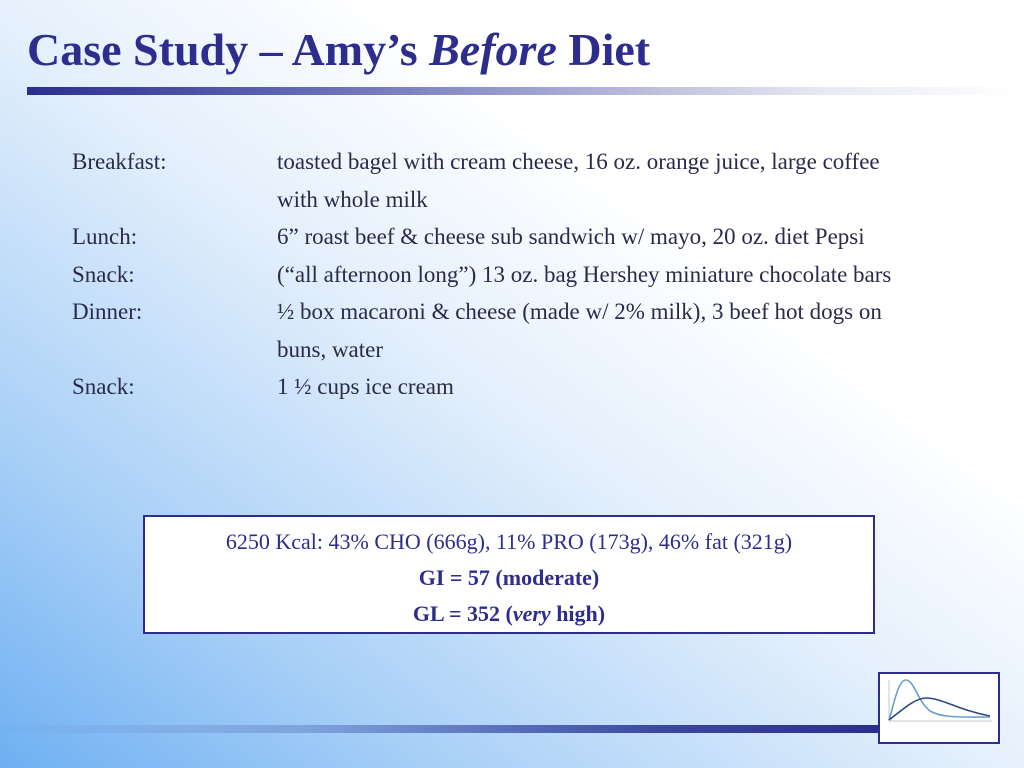 This screenshot has height=768, width=1024. I want to click on logo-curve-high, so click(939, 700).